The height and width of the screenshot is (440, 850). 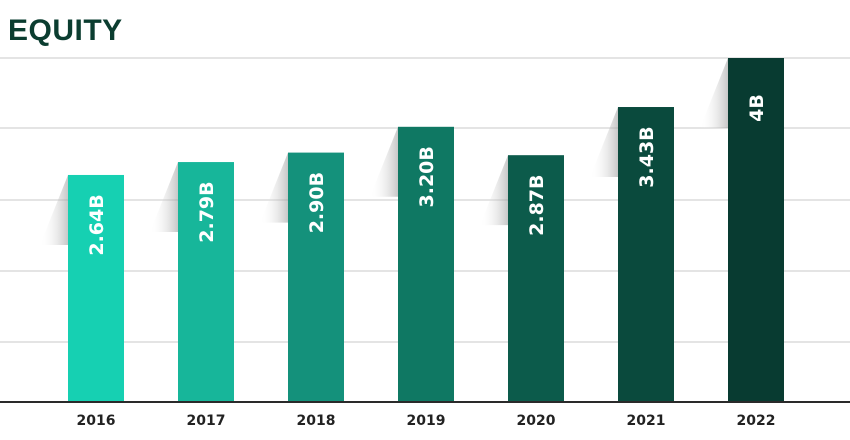 What do you see at coordinates (54, 209) in the screenshot?
I see `bar-shadow-2016` at bounding box center [54, 209].